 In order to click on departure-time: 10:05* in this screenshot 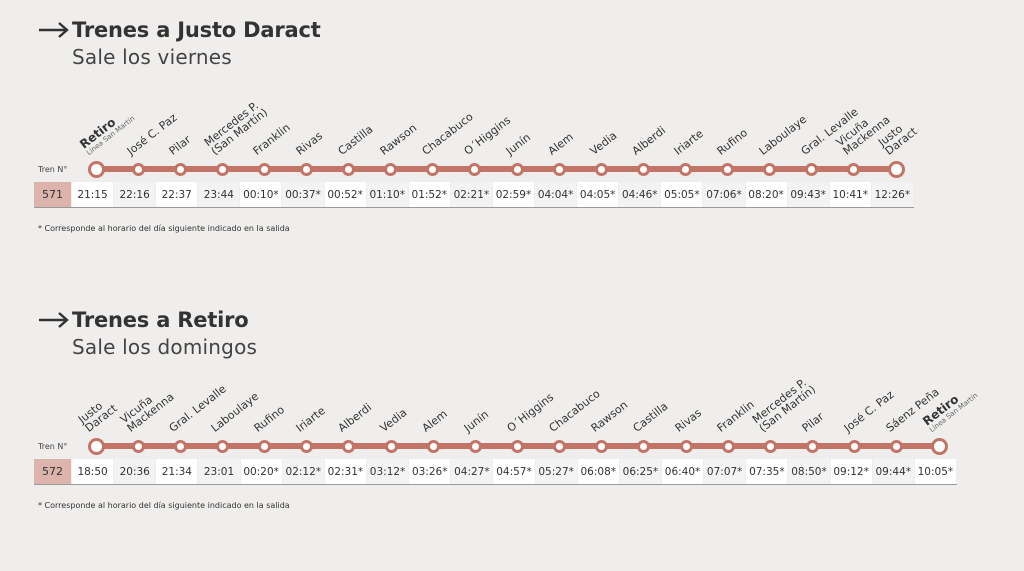, I will do `click(935, 471)`.